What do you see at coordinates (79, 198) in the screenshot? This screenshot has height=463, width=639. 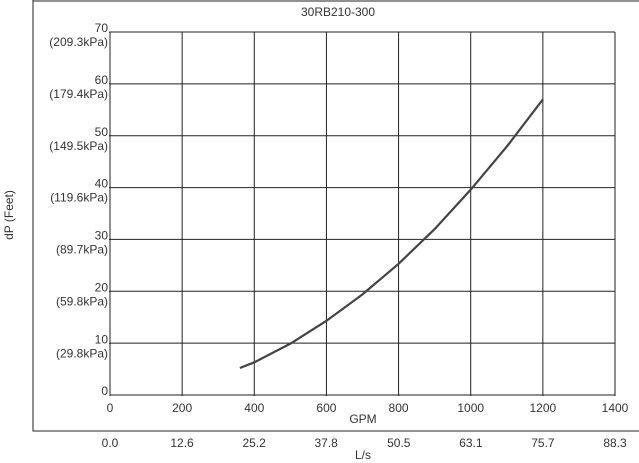 I see `y2-tick-label: (119.6kPa)` at bounding box center [79, 198].